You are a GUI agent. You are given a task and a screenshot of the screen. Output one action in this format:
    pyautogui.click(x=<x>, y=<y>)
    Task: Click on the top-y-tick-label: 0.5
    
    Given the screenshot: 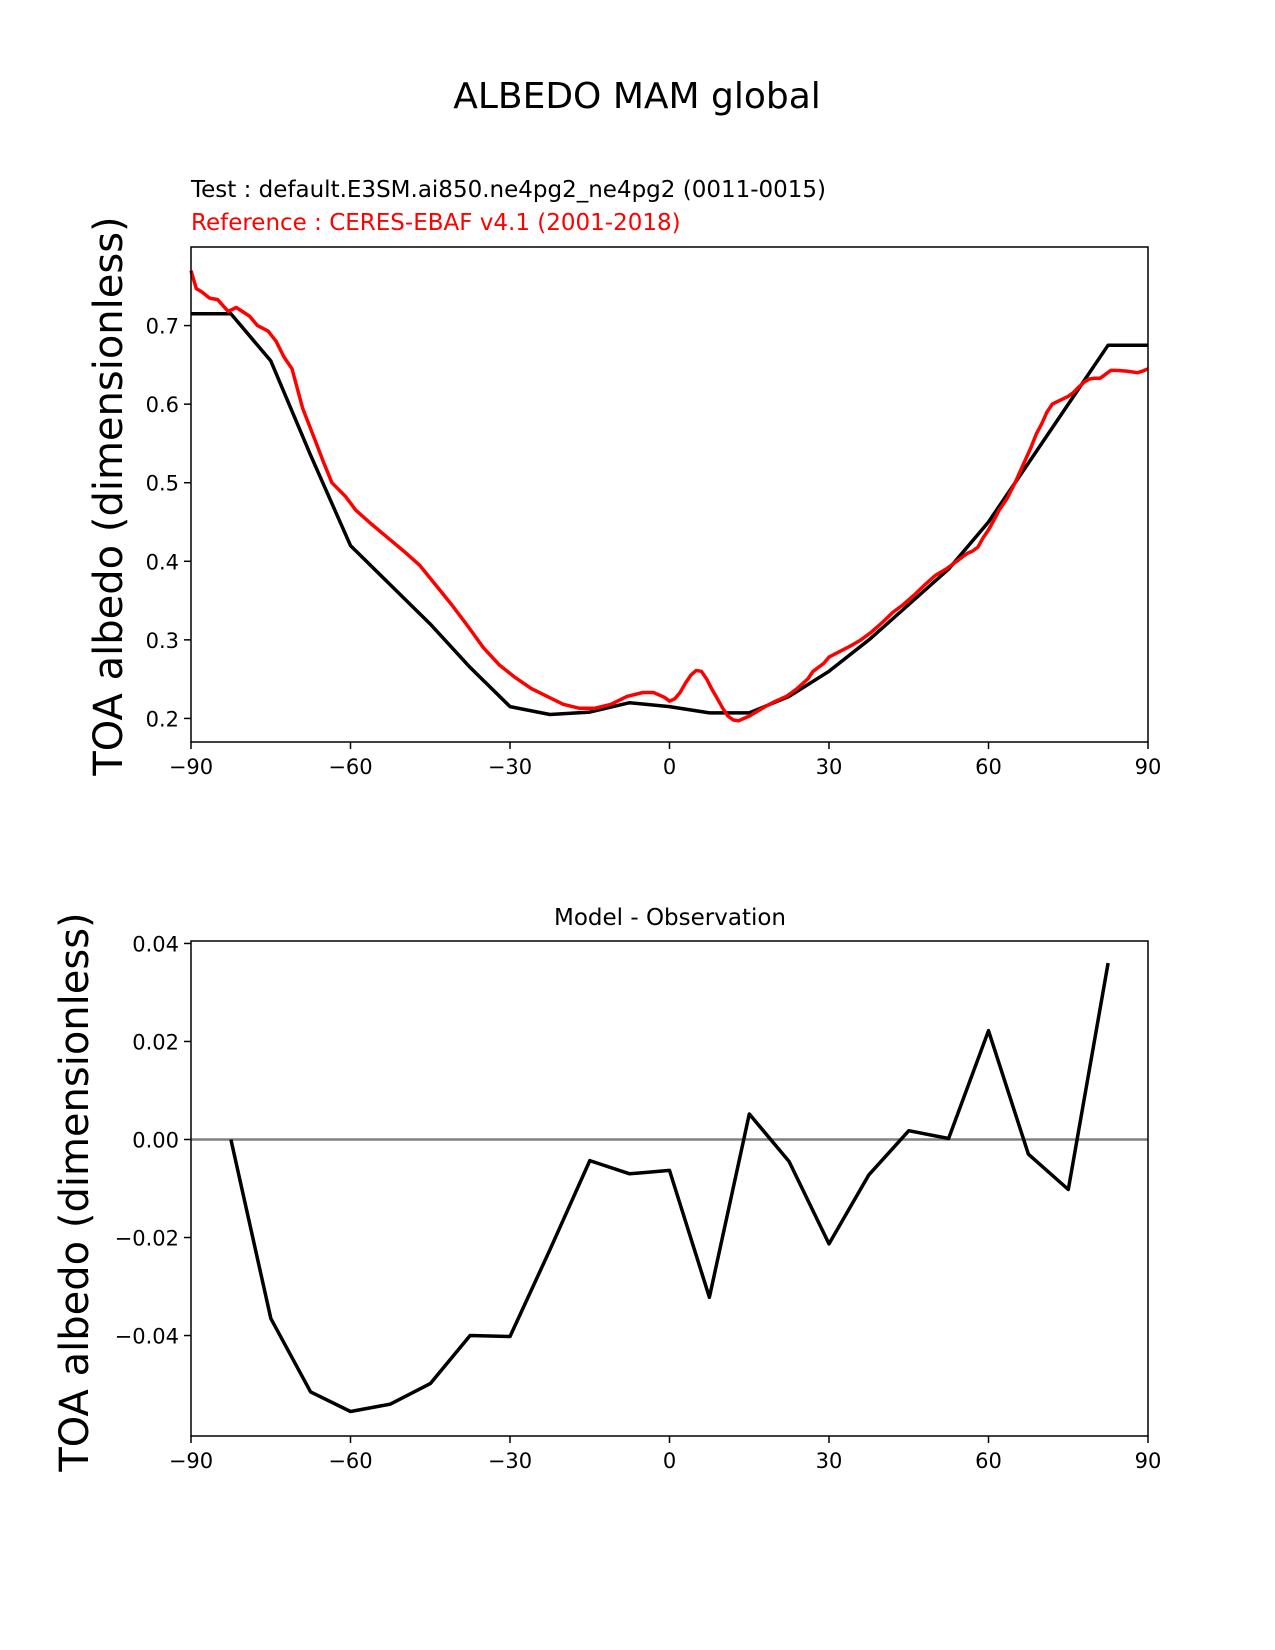 What is the action you would take?
    pyautogui.click(x=162, y=484)
    